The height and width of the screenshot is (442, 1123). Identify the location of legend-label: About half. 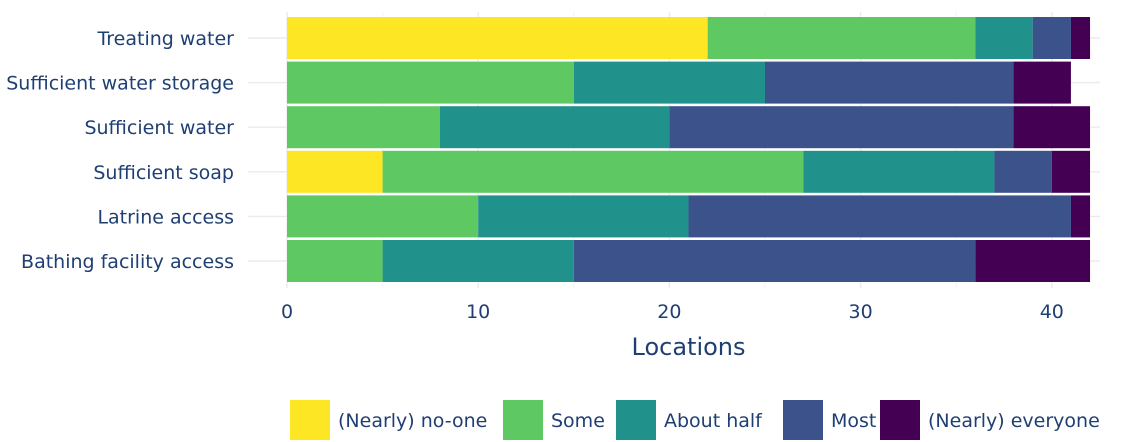
(713, 421).